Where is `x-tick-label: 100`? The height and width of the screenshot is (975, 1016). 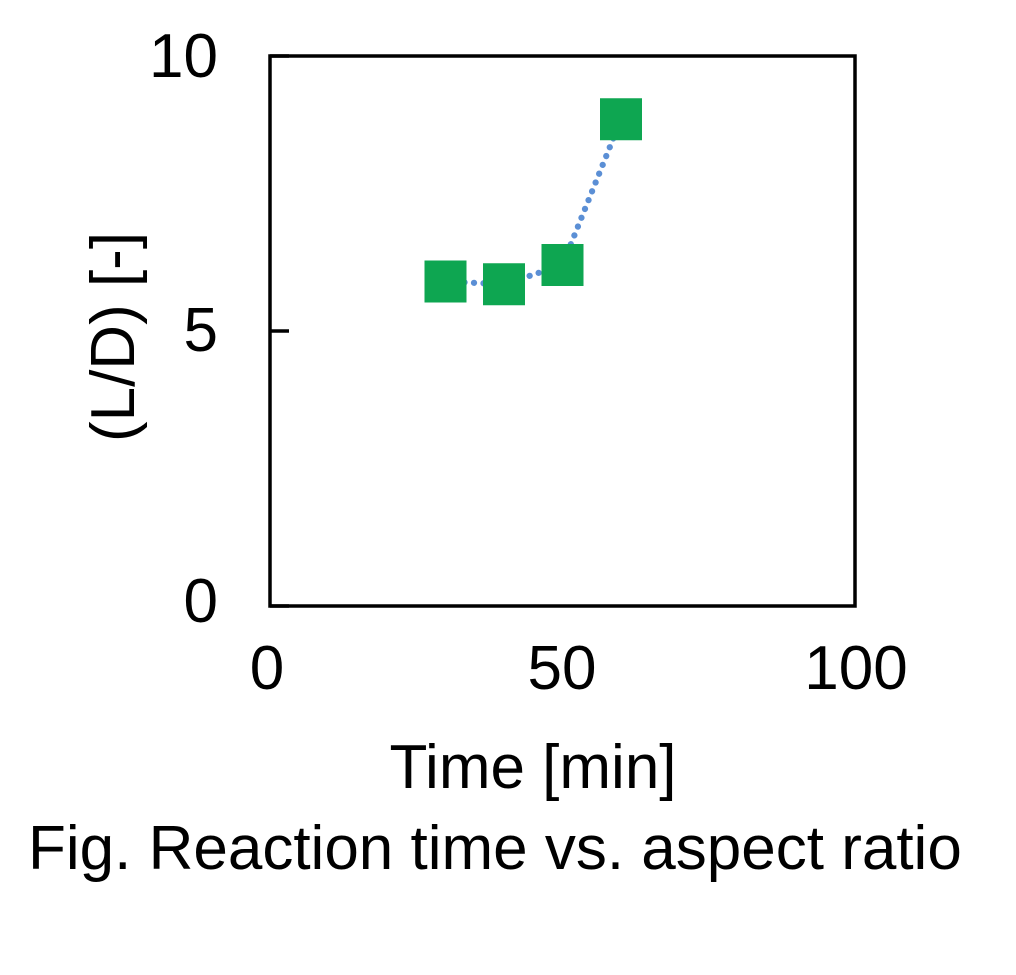
x-tick-label: 100 is located at coordinates (856, 668).